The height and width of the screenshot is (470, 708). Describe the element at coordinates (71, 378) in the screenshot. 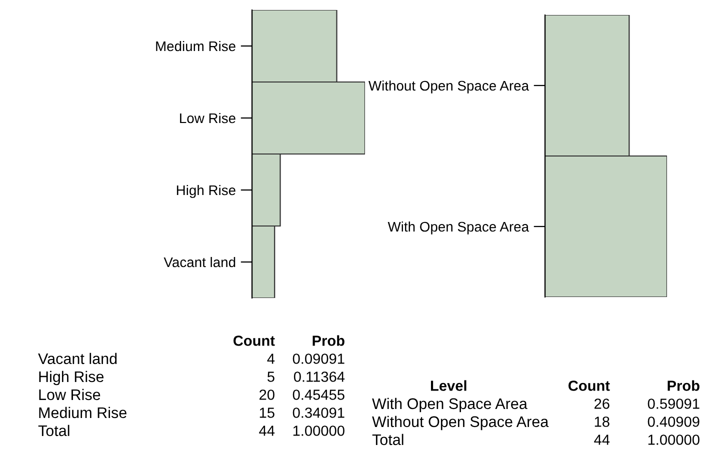

I see `category-label: High Rise` at that location.